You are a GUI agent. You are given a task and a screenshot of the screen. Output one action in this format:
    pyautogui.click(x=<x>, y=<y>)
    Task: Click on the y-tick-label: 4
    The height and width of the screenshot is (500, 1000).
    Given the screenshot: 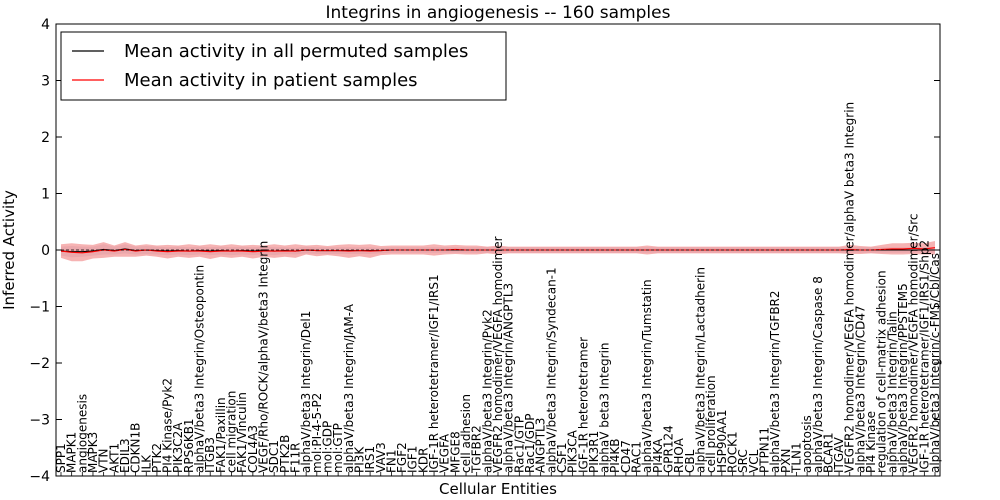 What is the action you would take?
    pyautogui.click(x=45, y=25)
    